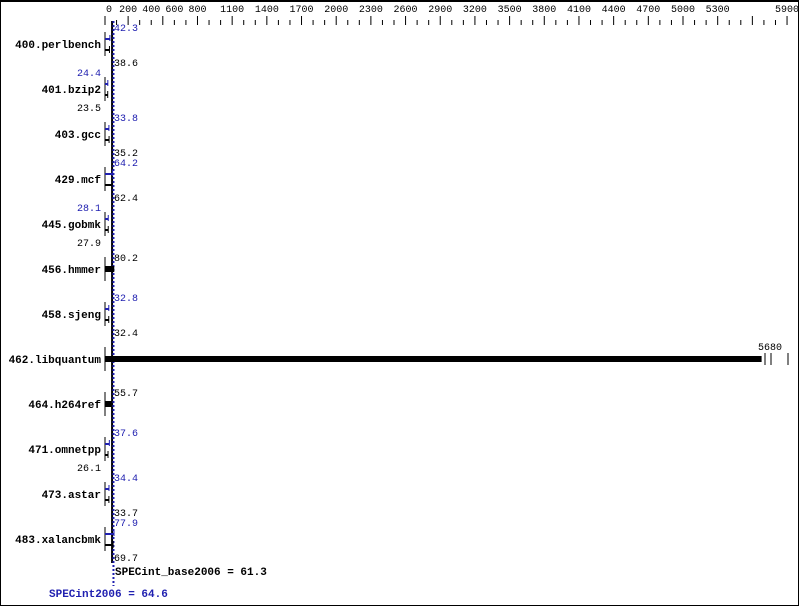  What do you see at coordinates (58, 46) in the screenshot?
I see `benchmark-label: 400.perlbench` at bounding box center [58, 46].